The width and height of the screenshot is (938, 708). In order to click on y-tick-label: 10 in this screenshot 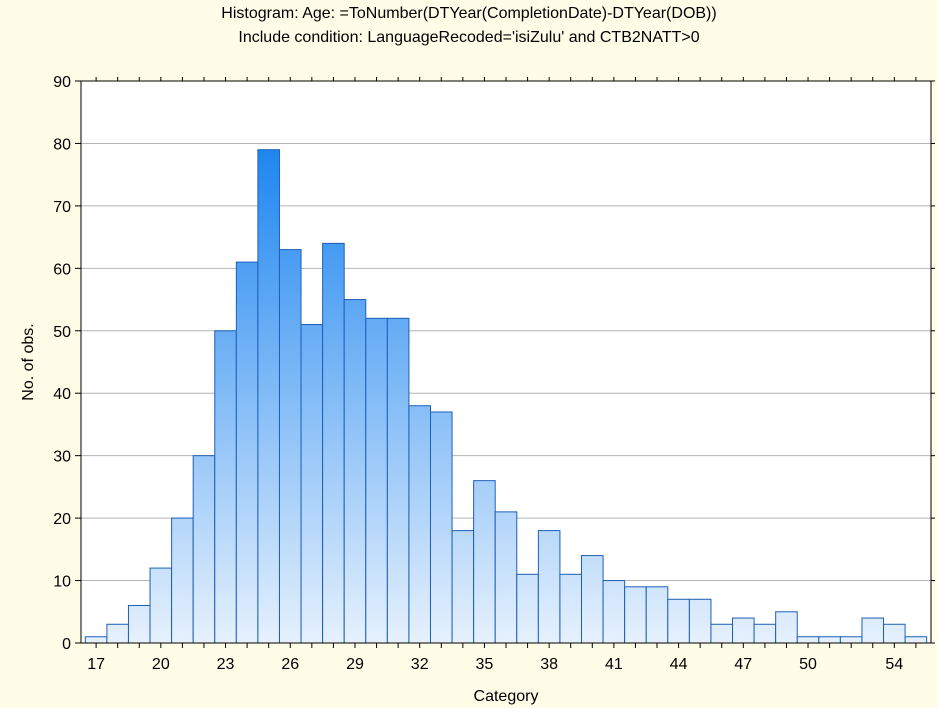, I will do `click(62, 582)`.